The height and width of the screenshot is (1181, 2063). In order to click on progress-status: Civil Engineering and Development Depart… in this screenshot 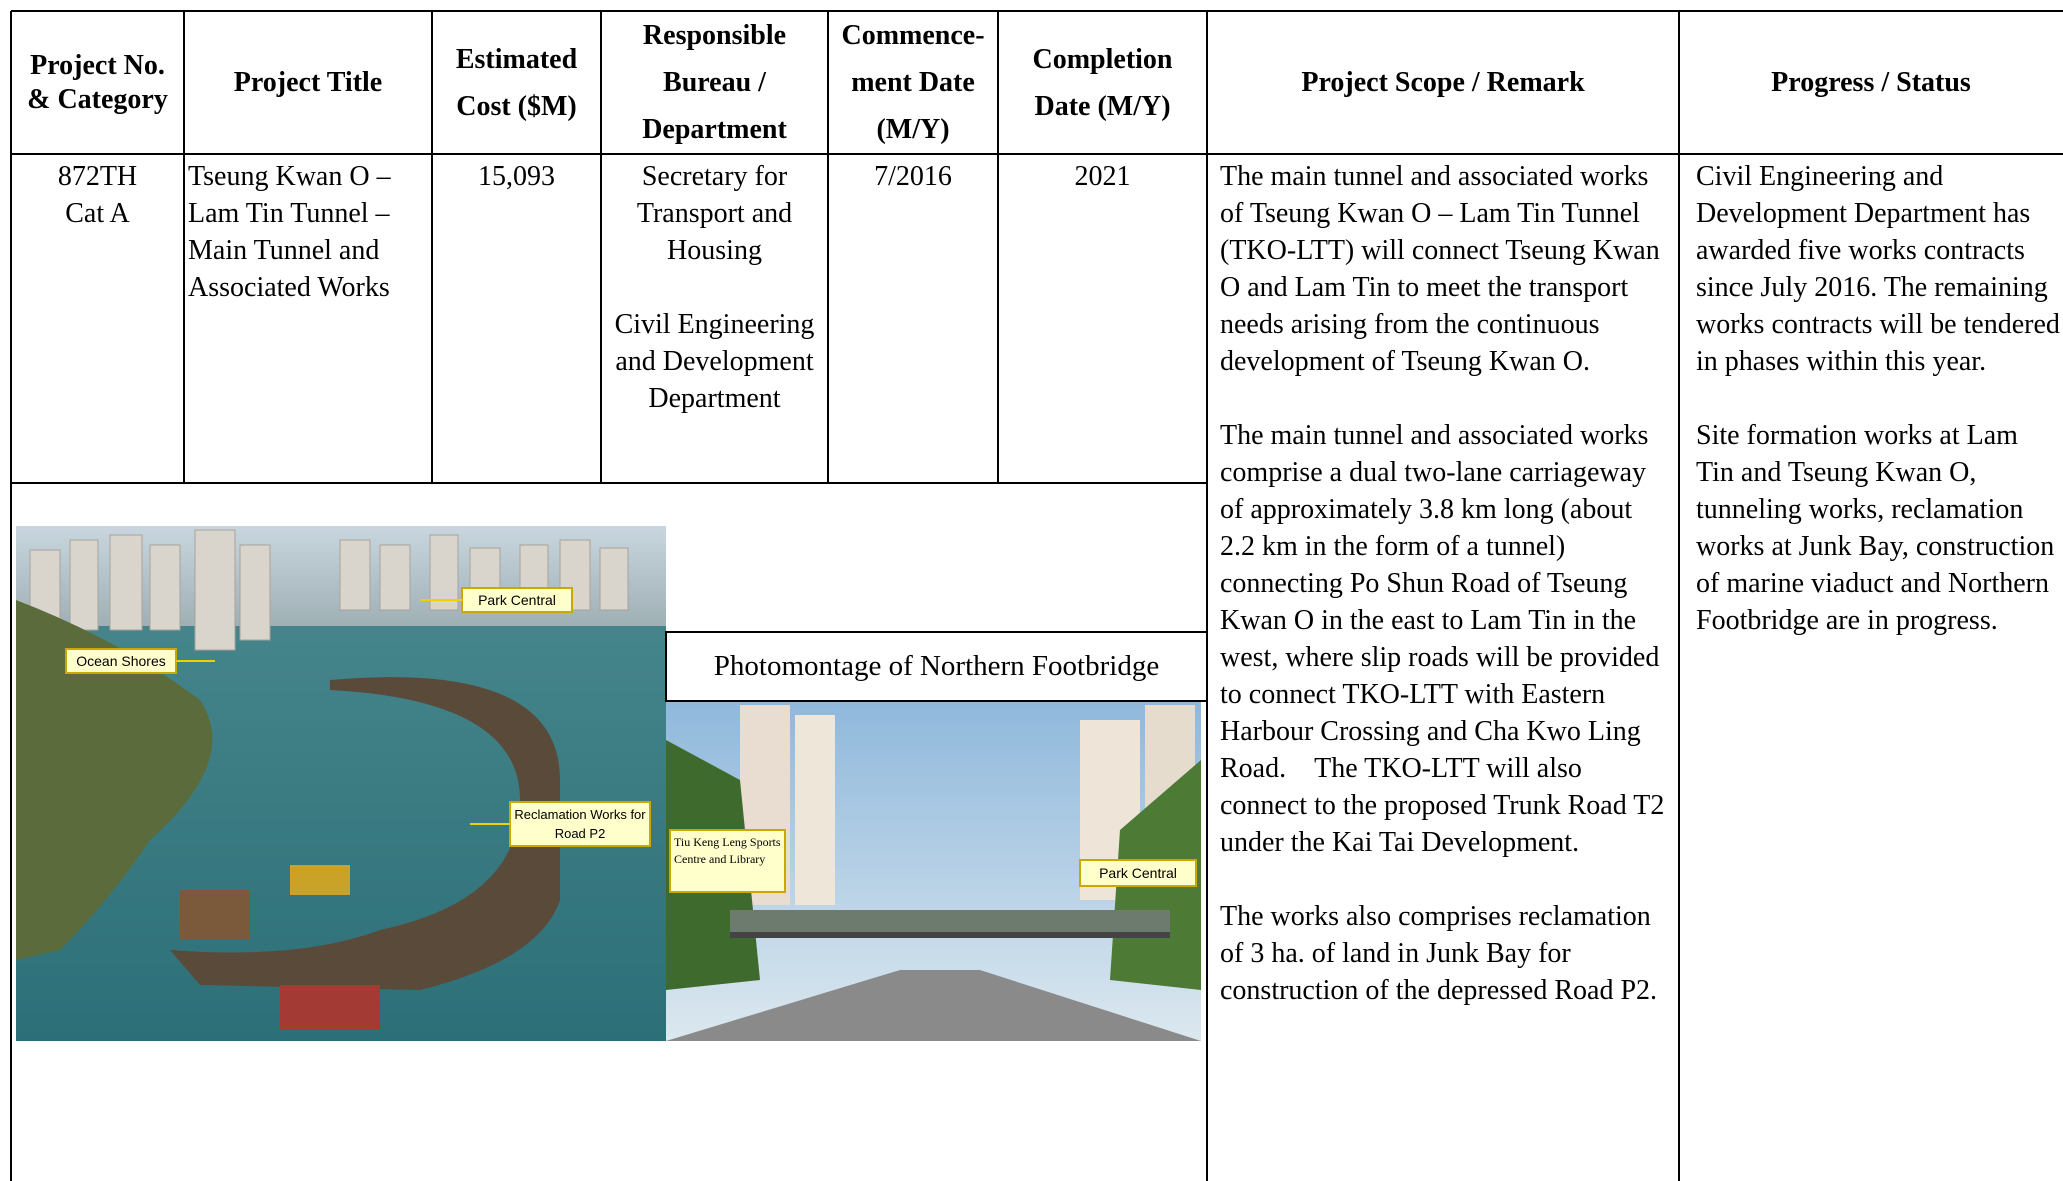, I will do `click(1878, 417)`.